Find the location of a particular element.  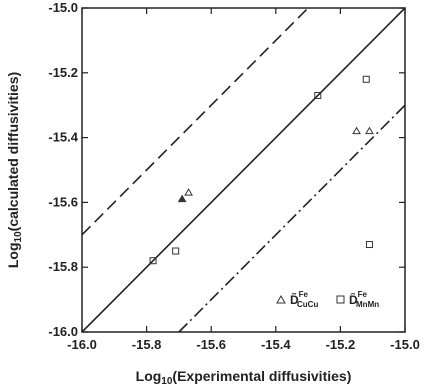

x-tick-label: -15.8 is located at coordinates (147, 344).